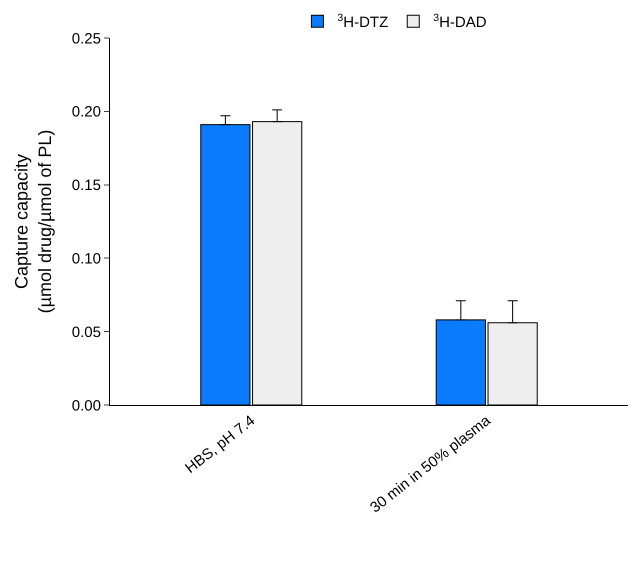 The height and width of the screenshot is (565, 633). What do you see at coordinates (220, 444) in the screenshot?
I see `x-tick-label: HBS, pH 7.4` at bounding box center [220, 444].